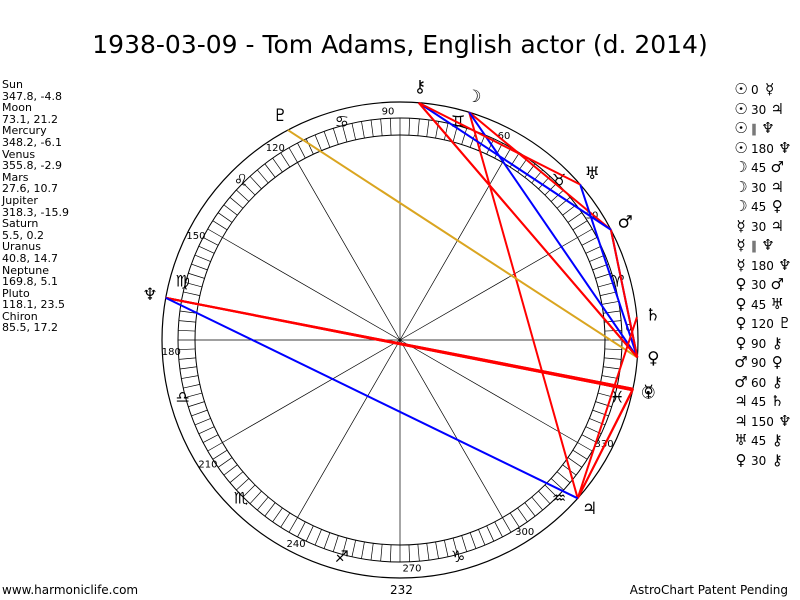 The width and height of the screenshot is (800, 600). I want to click on aspect-row: ☽ 45 ♀, so click(763, 207).